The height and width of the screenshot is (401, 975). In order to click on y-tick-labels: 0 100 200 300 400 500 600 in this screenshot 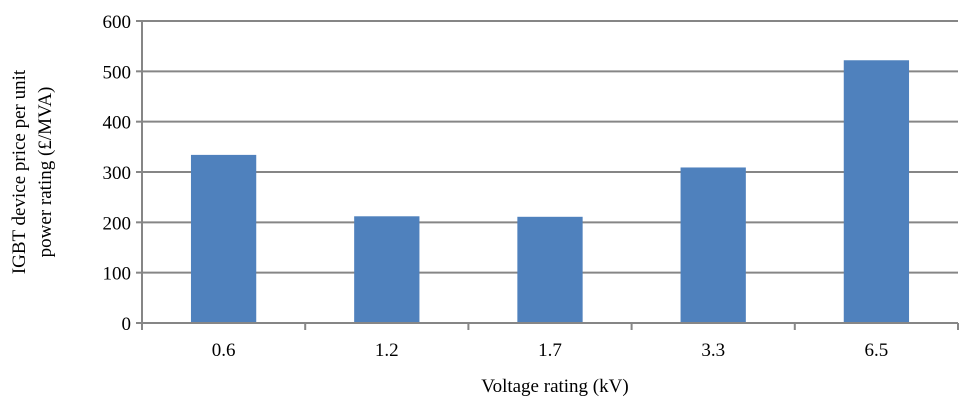, I will do `click(117, 173)`.